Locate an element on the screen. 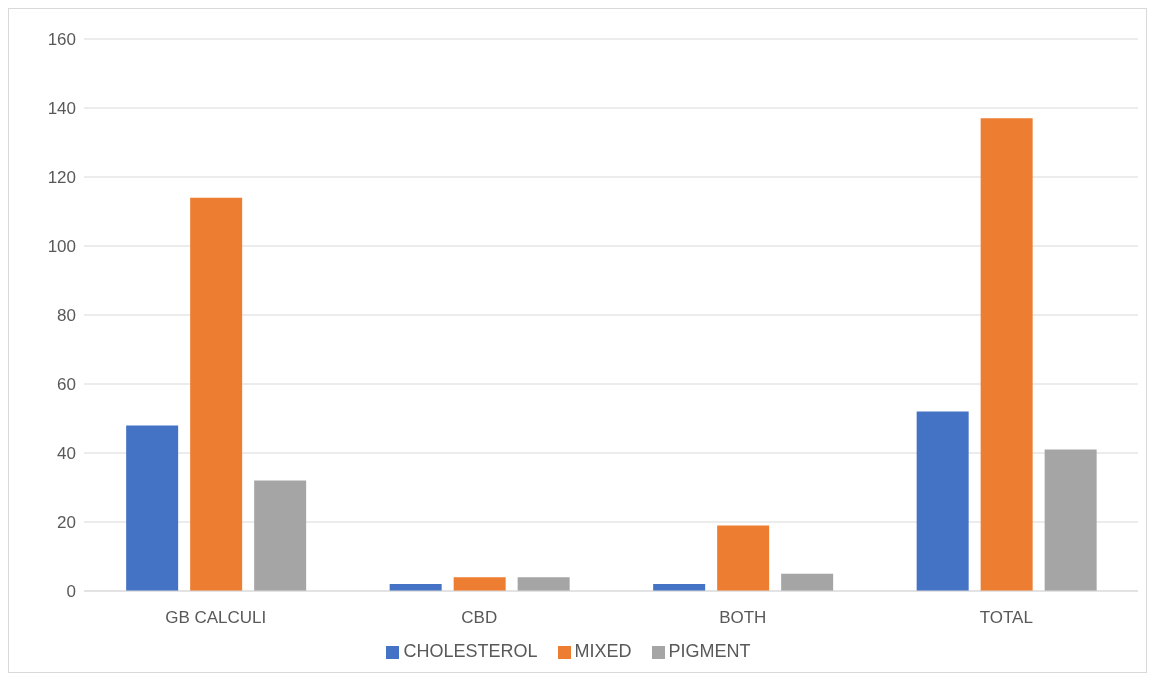 The height and width of the screenshot is (675, 1149). y-tick-label: 60 is located at coordinates (66, 385).